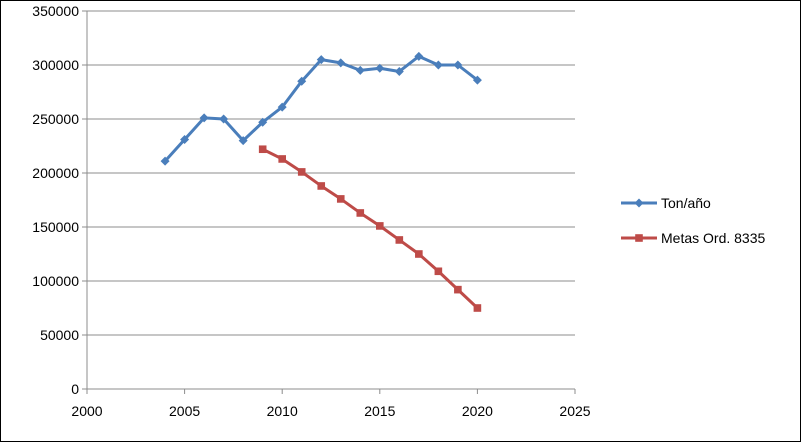  I want to click on x-tick-label: 2025, so click(574, 411).